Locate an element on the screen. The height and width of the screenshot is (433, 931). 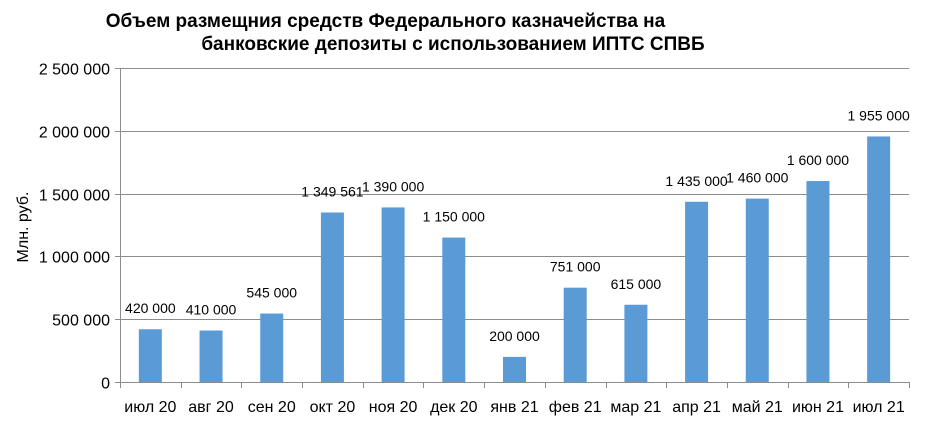
x-tick-label: июл 21 is located at coordinates (879, 407).